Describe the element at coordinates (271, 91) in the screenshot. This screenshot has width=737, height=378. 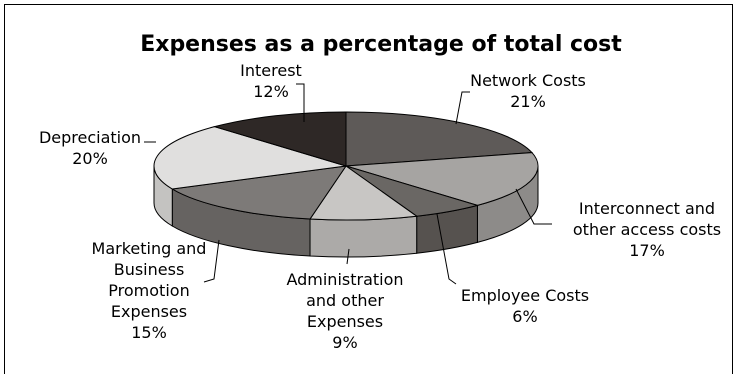
I see `slice-percent-label: 12%` at that location.